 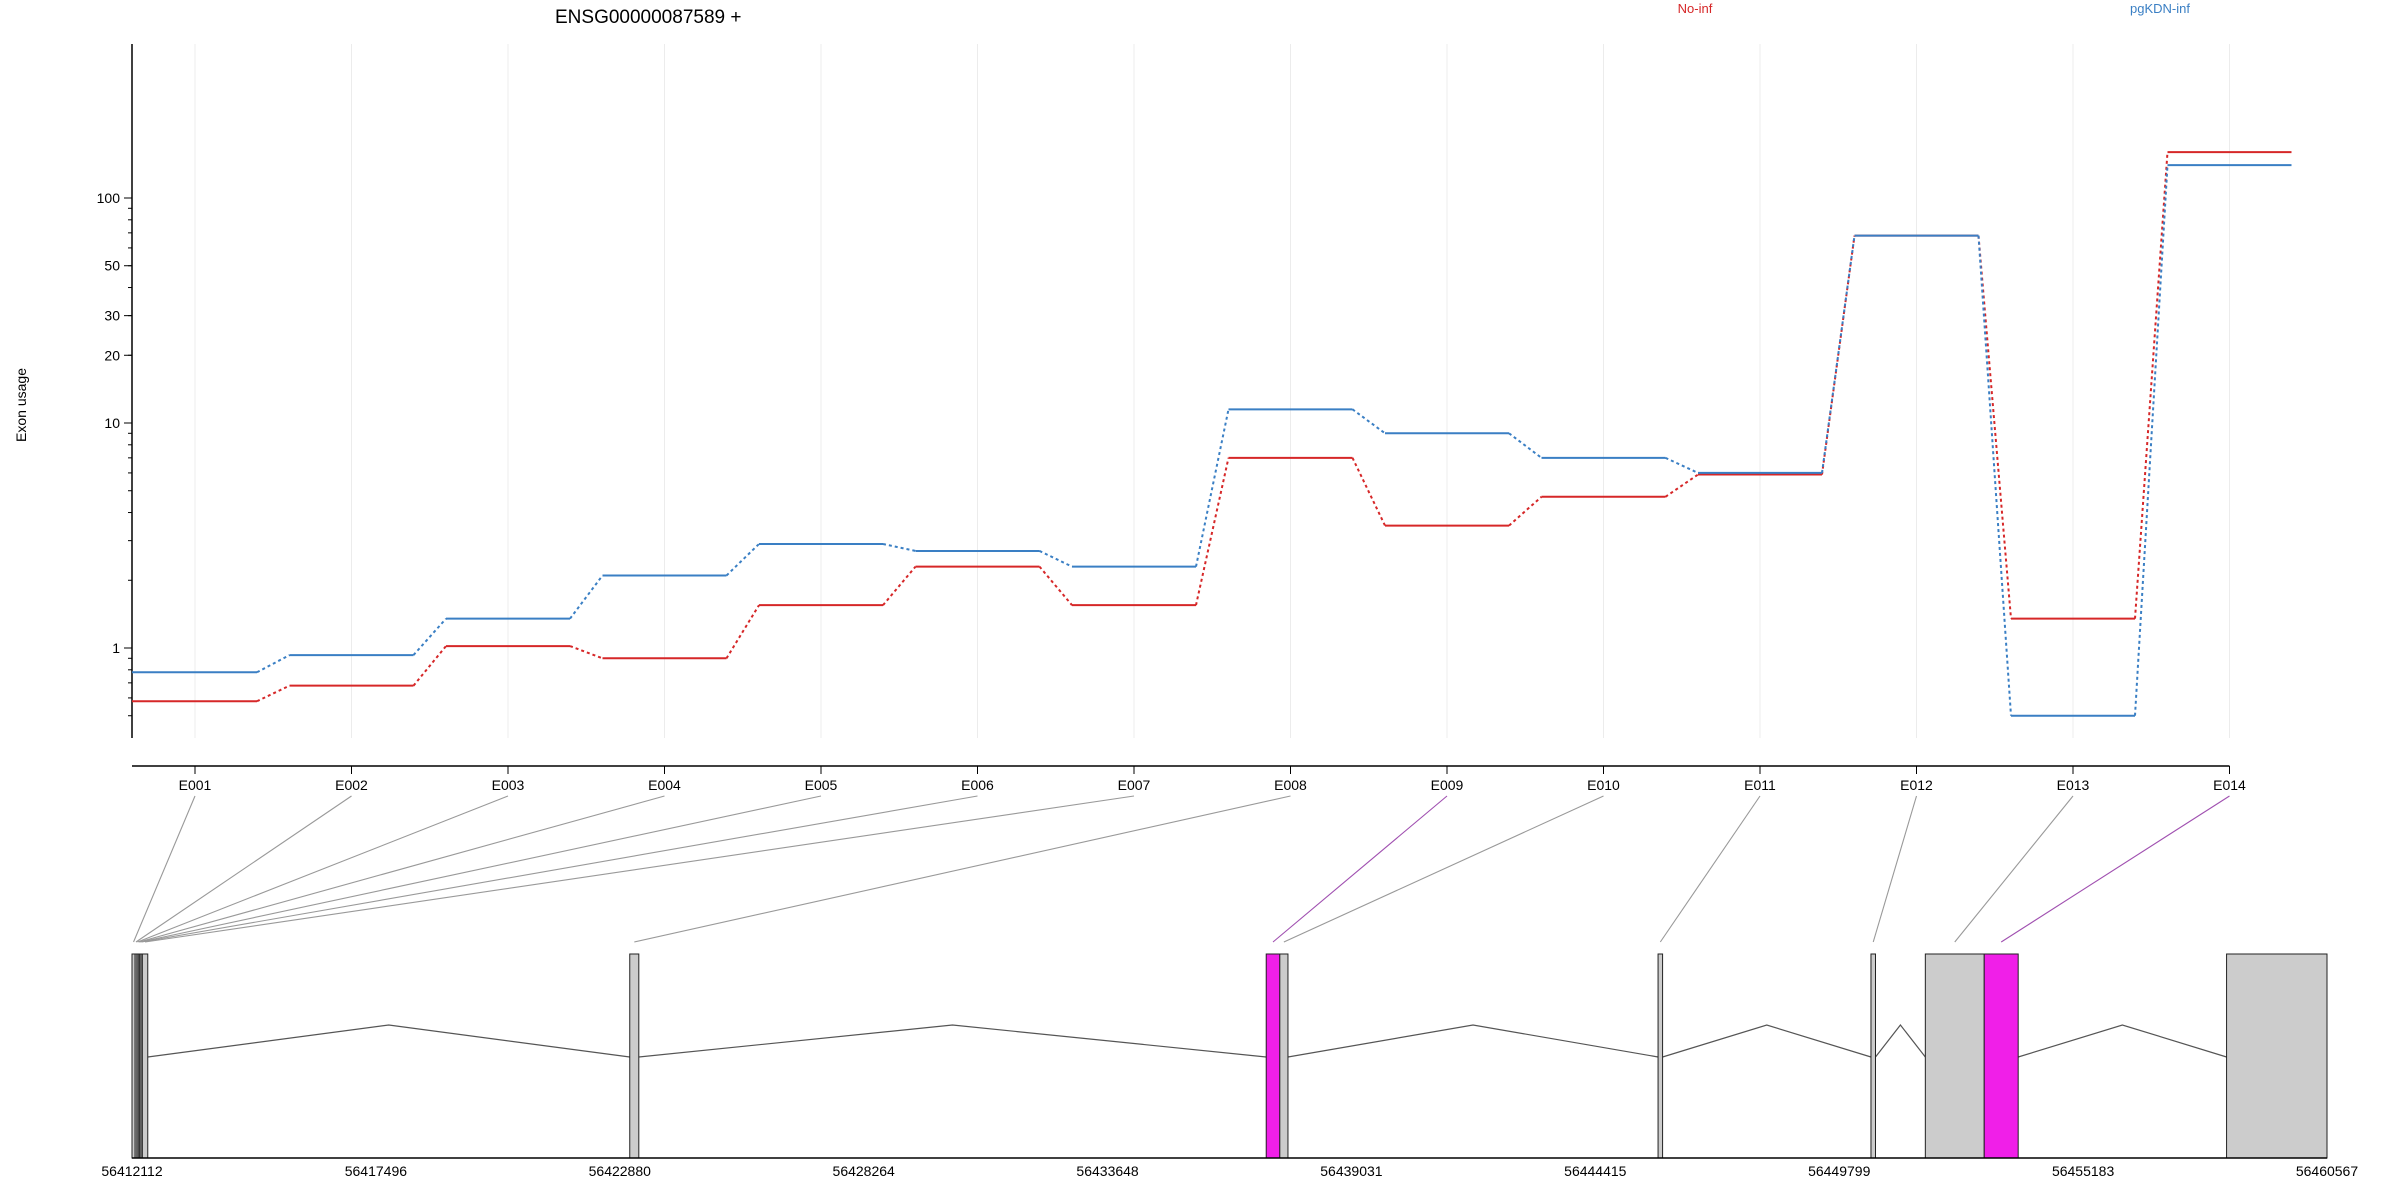 I want to click on genomic-tick-label: 56422880, so click(x=620, y=1171).